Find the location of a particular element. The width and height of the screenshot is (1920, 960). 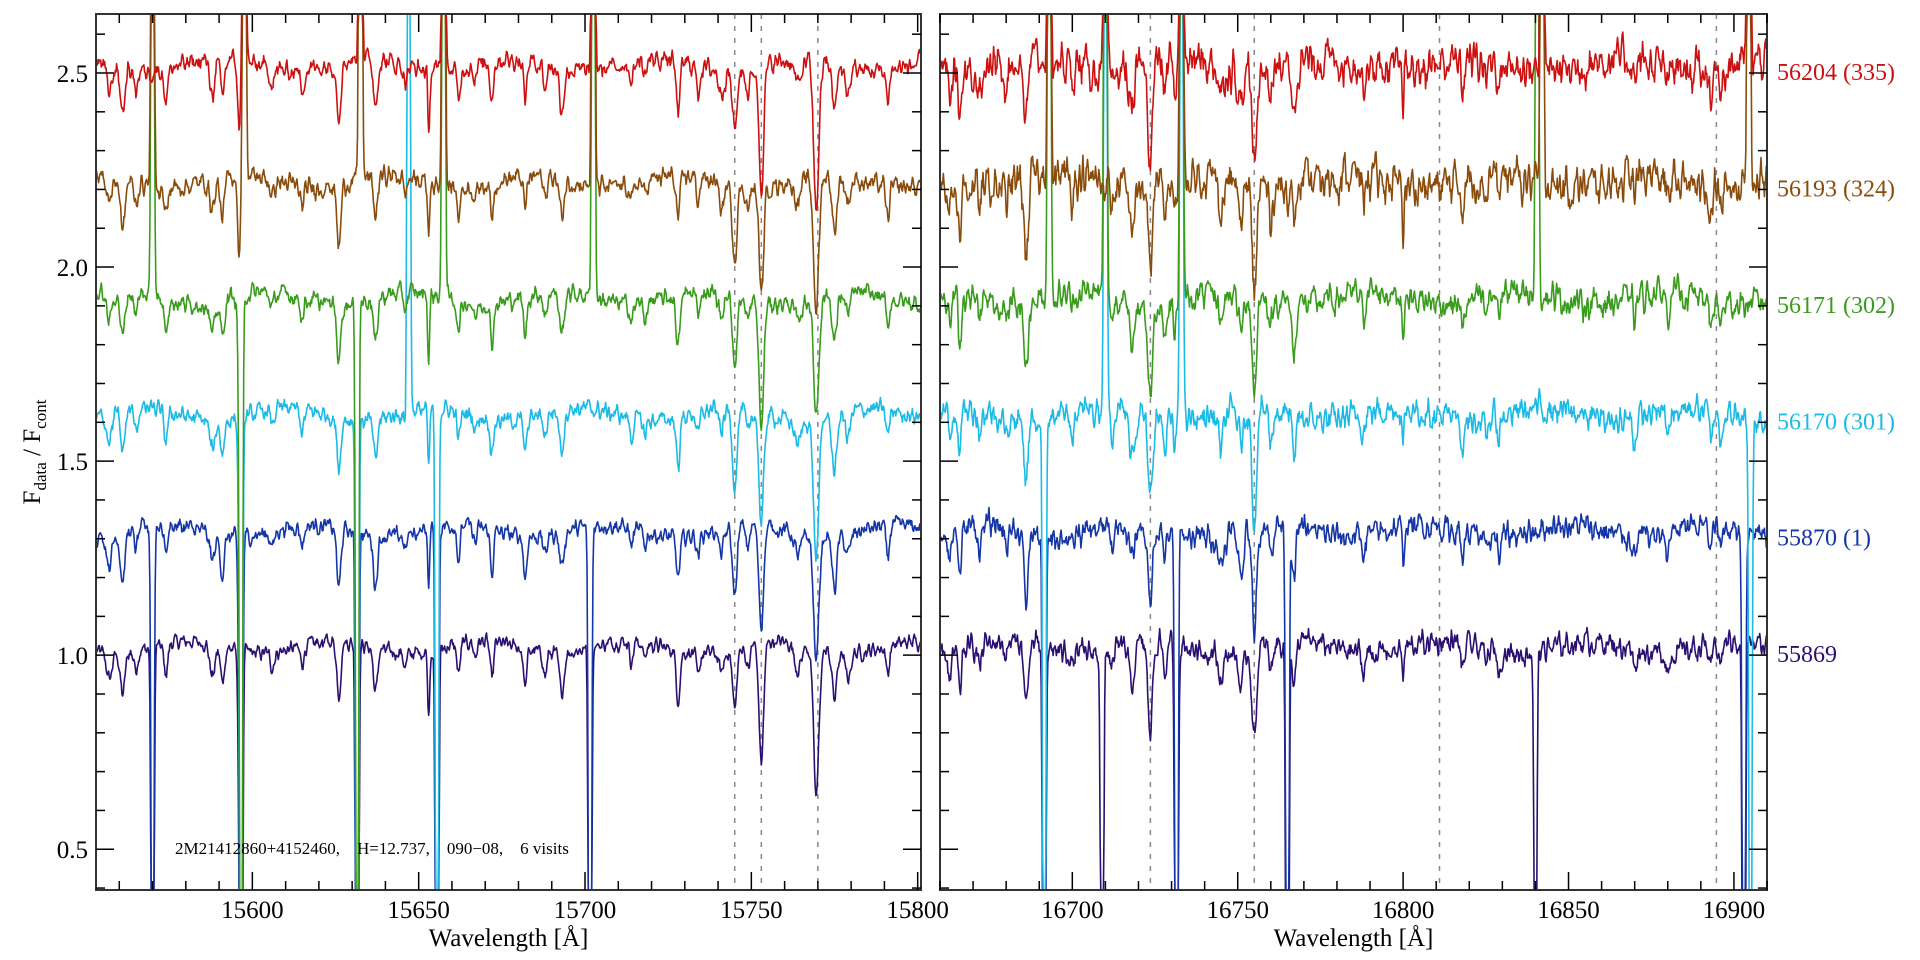

y-title-f: F is located at coordinates (32, 498).